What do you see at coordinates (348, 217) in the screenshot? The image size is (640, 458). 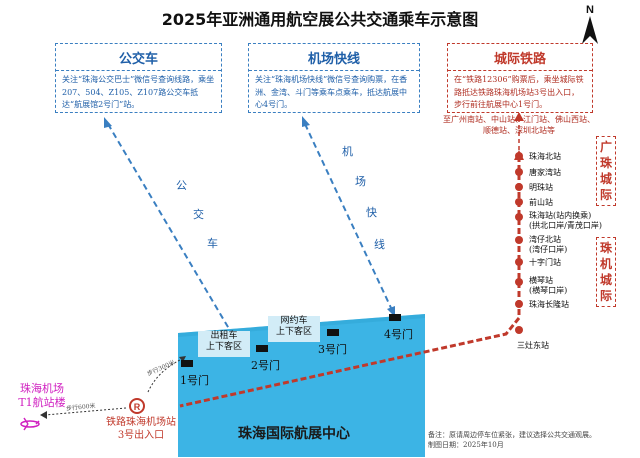 I see `airport-express-line` at bounding box center [348, 217].